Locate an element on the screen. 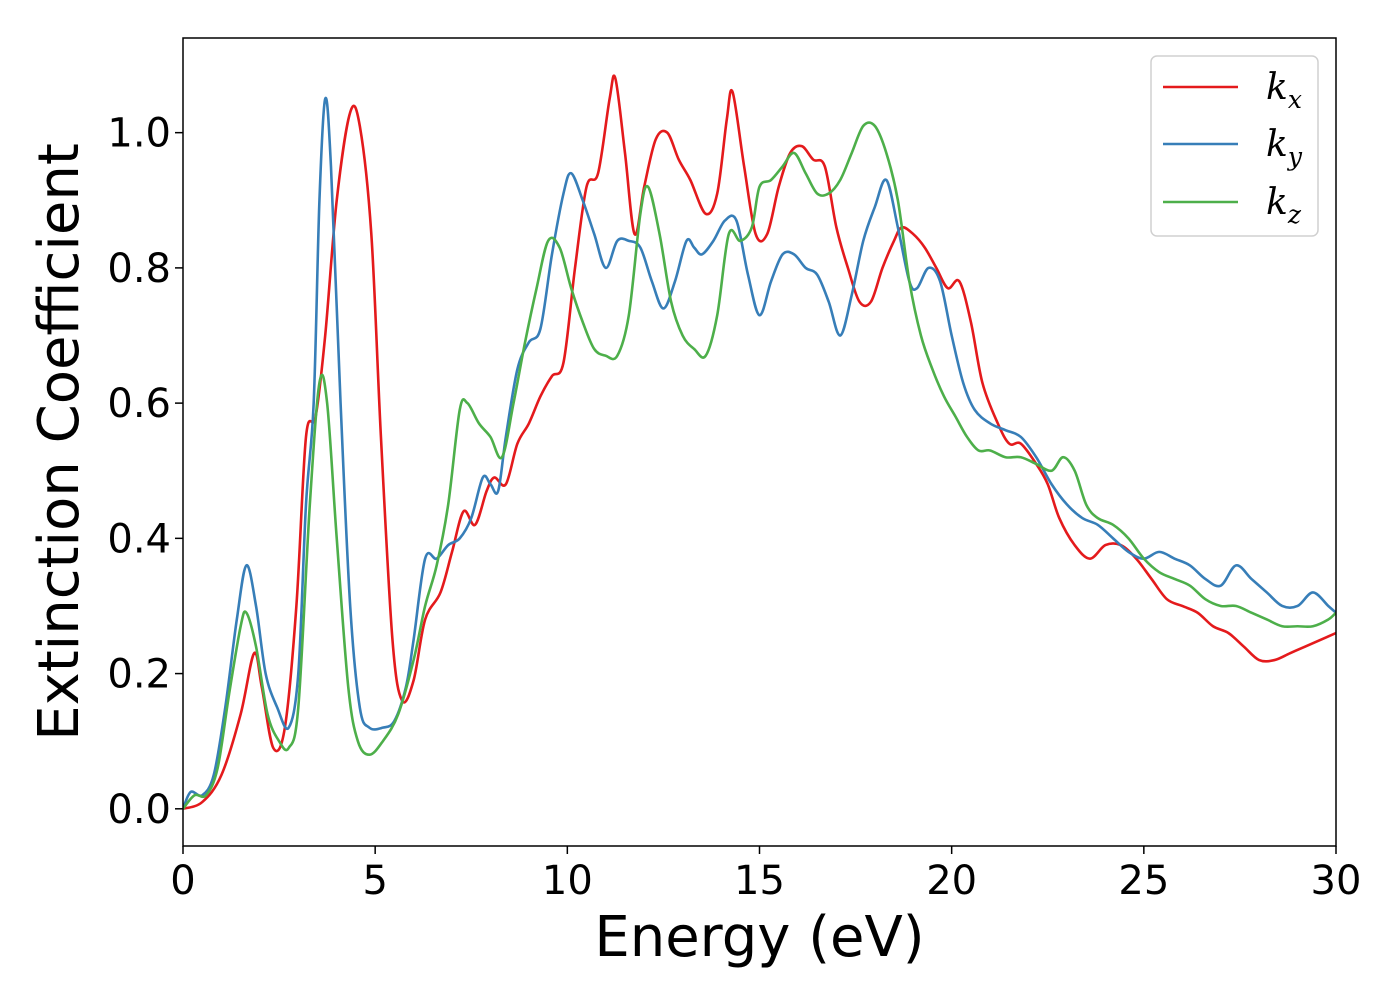 This screenshot has width=1400, height=1004. y-axis-ticks: 0.0 0.2 0.4 0.6 0.8 1.0 is located at coordinates (145, 472).